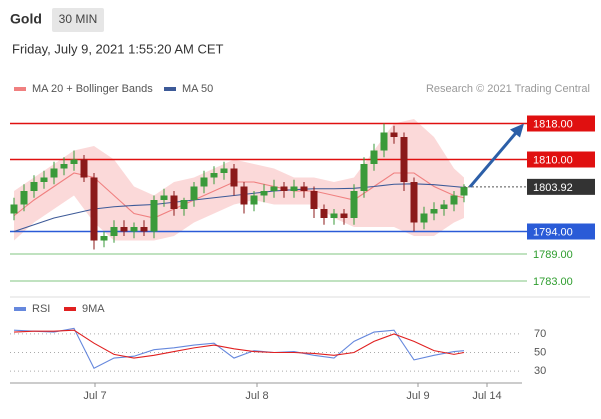 Image resolution: width=601 pixels, height=419 pixels. What do you see at coordinates (118, 48) in the screenshot?
I see `date: Friday, July 9, 2021 1:55:20 AM CET` at bounding box center [118, 48].